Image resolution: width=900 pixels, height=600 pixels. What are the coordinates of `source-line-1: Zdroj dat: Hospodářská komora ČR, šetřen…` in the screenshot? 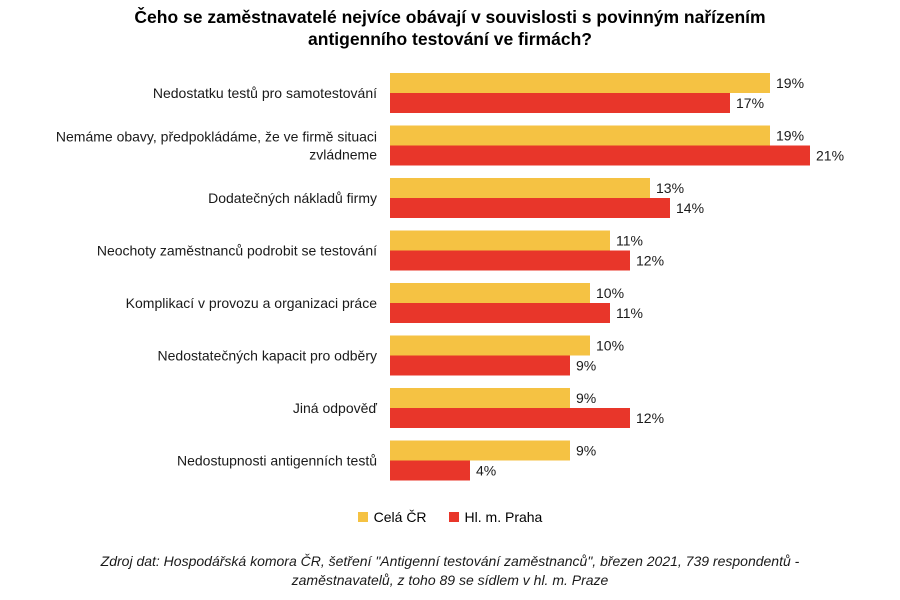 It's located at (450, 561).